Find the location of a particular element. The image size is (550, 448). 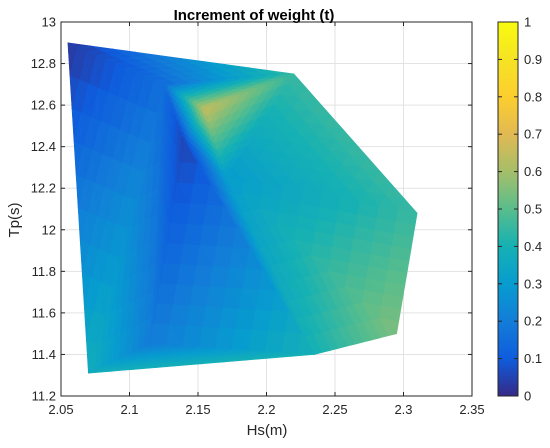

y-tick-label: 11.8 is located at coordinates (44, 271).